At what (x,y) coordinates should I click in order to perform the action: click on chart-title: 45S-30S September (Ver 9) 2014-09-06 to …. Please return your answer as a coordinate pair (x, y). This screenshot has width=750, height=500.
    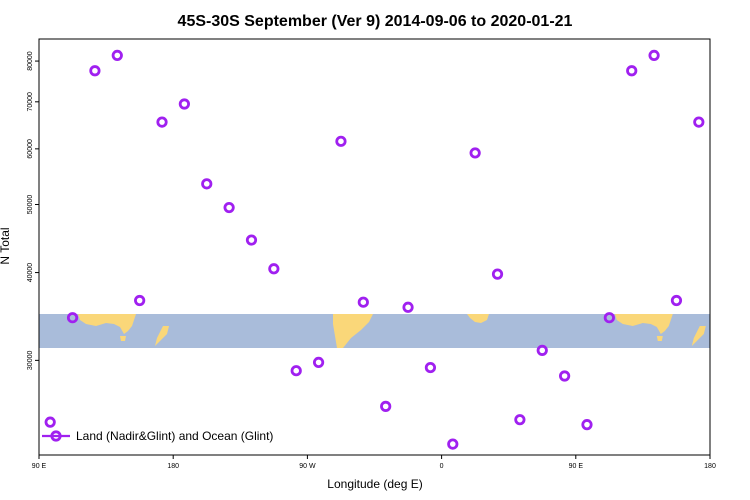
    Looking at the image, I should click on (375, 21).